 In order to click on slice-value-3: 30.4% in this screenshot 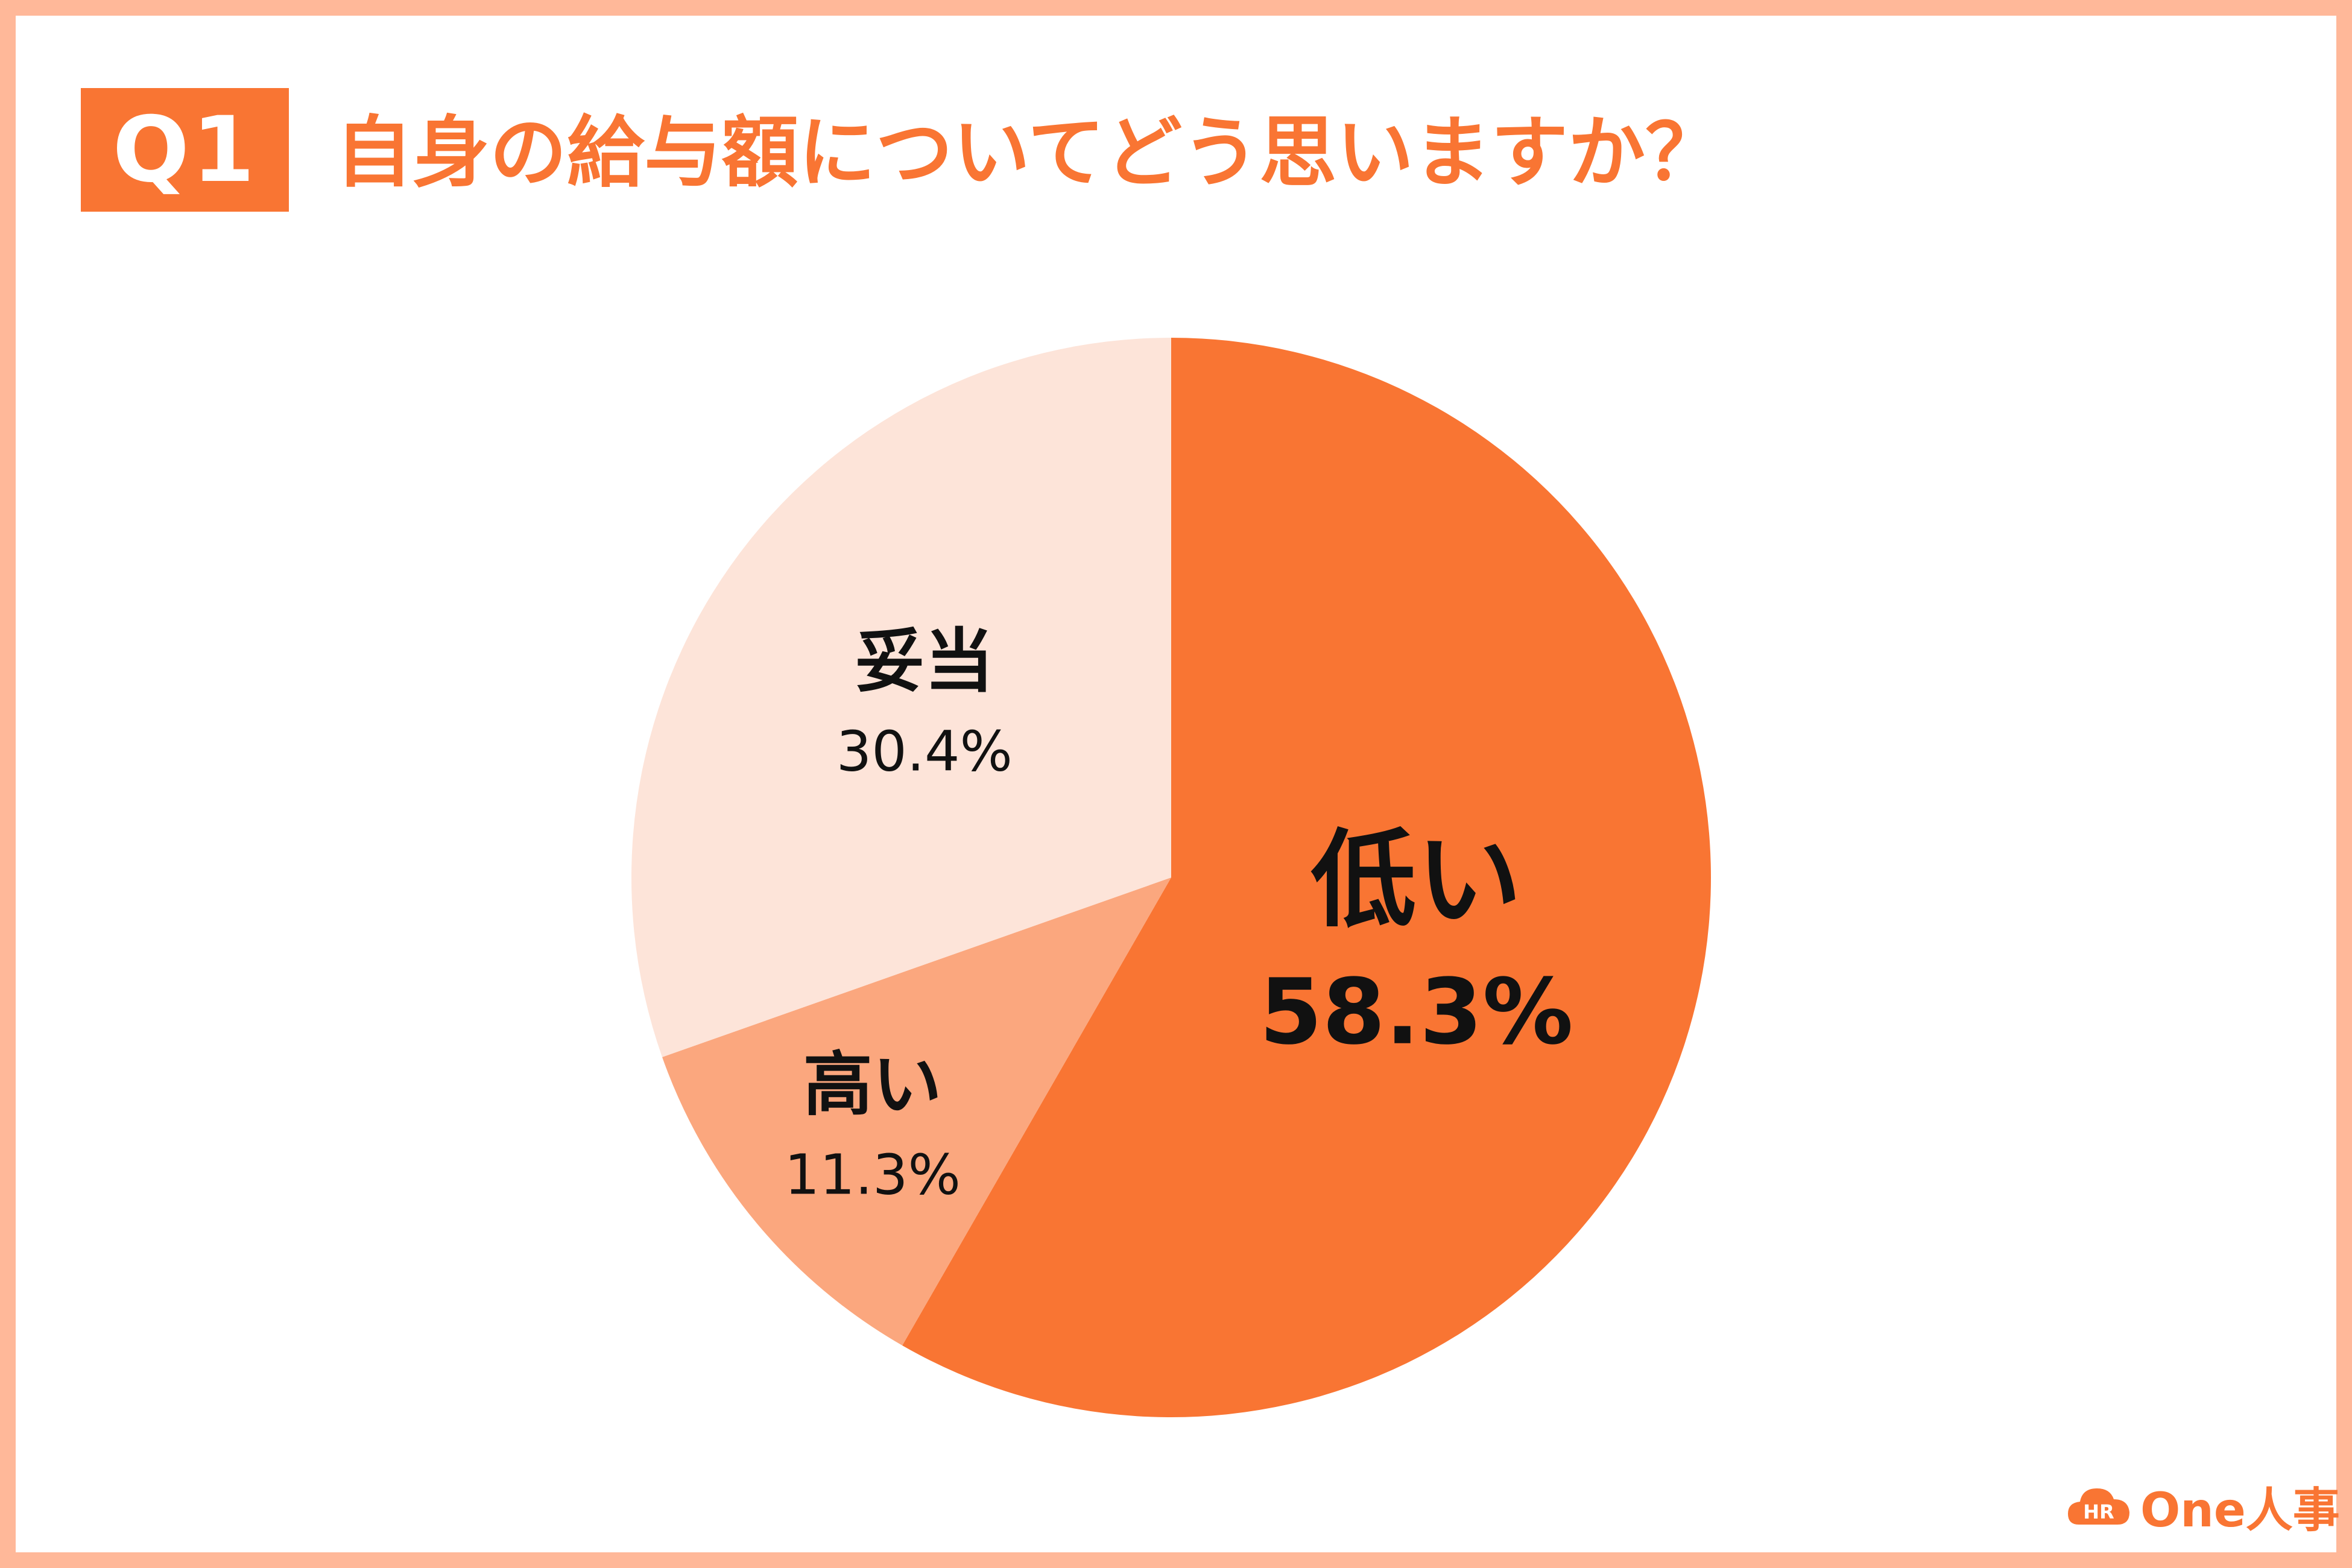, I will do `click(924, 751)`.